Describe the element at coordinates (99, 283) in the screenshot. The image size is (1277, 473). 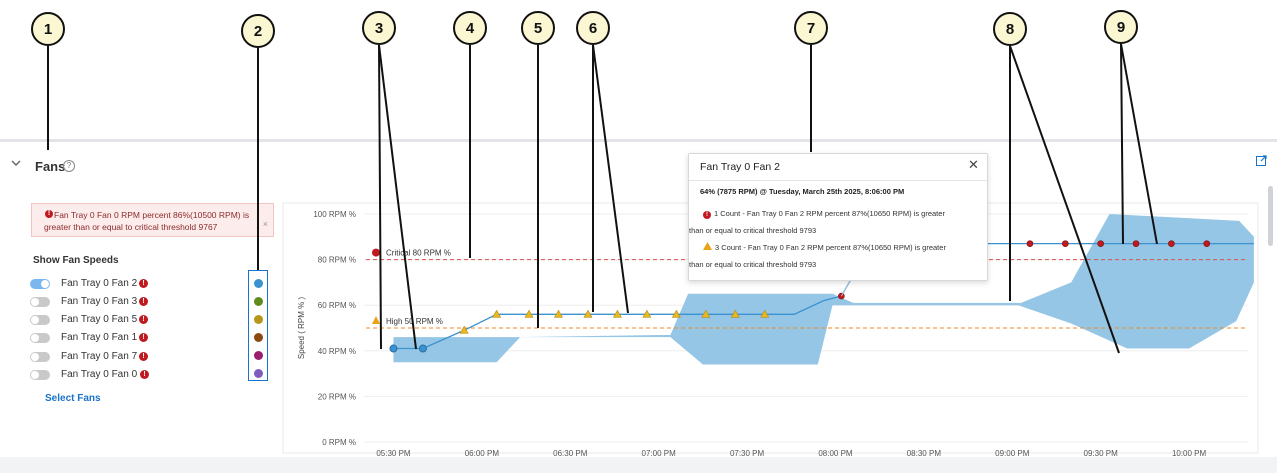
I see `fan-label: Fan Tray 0 Fan 2` at that location.